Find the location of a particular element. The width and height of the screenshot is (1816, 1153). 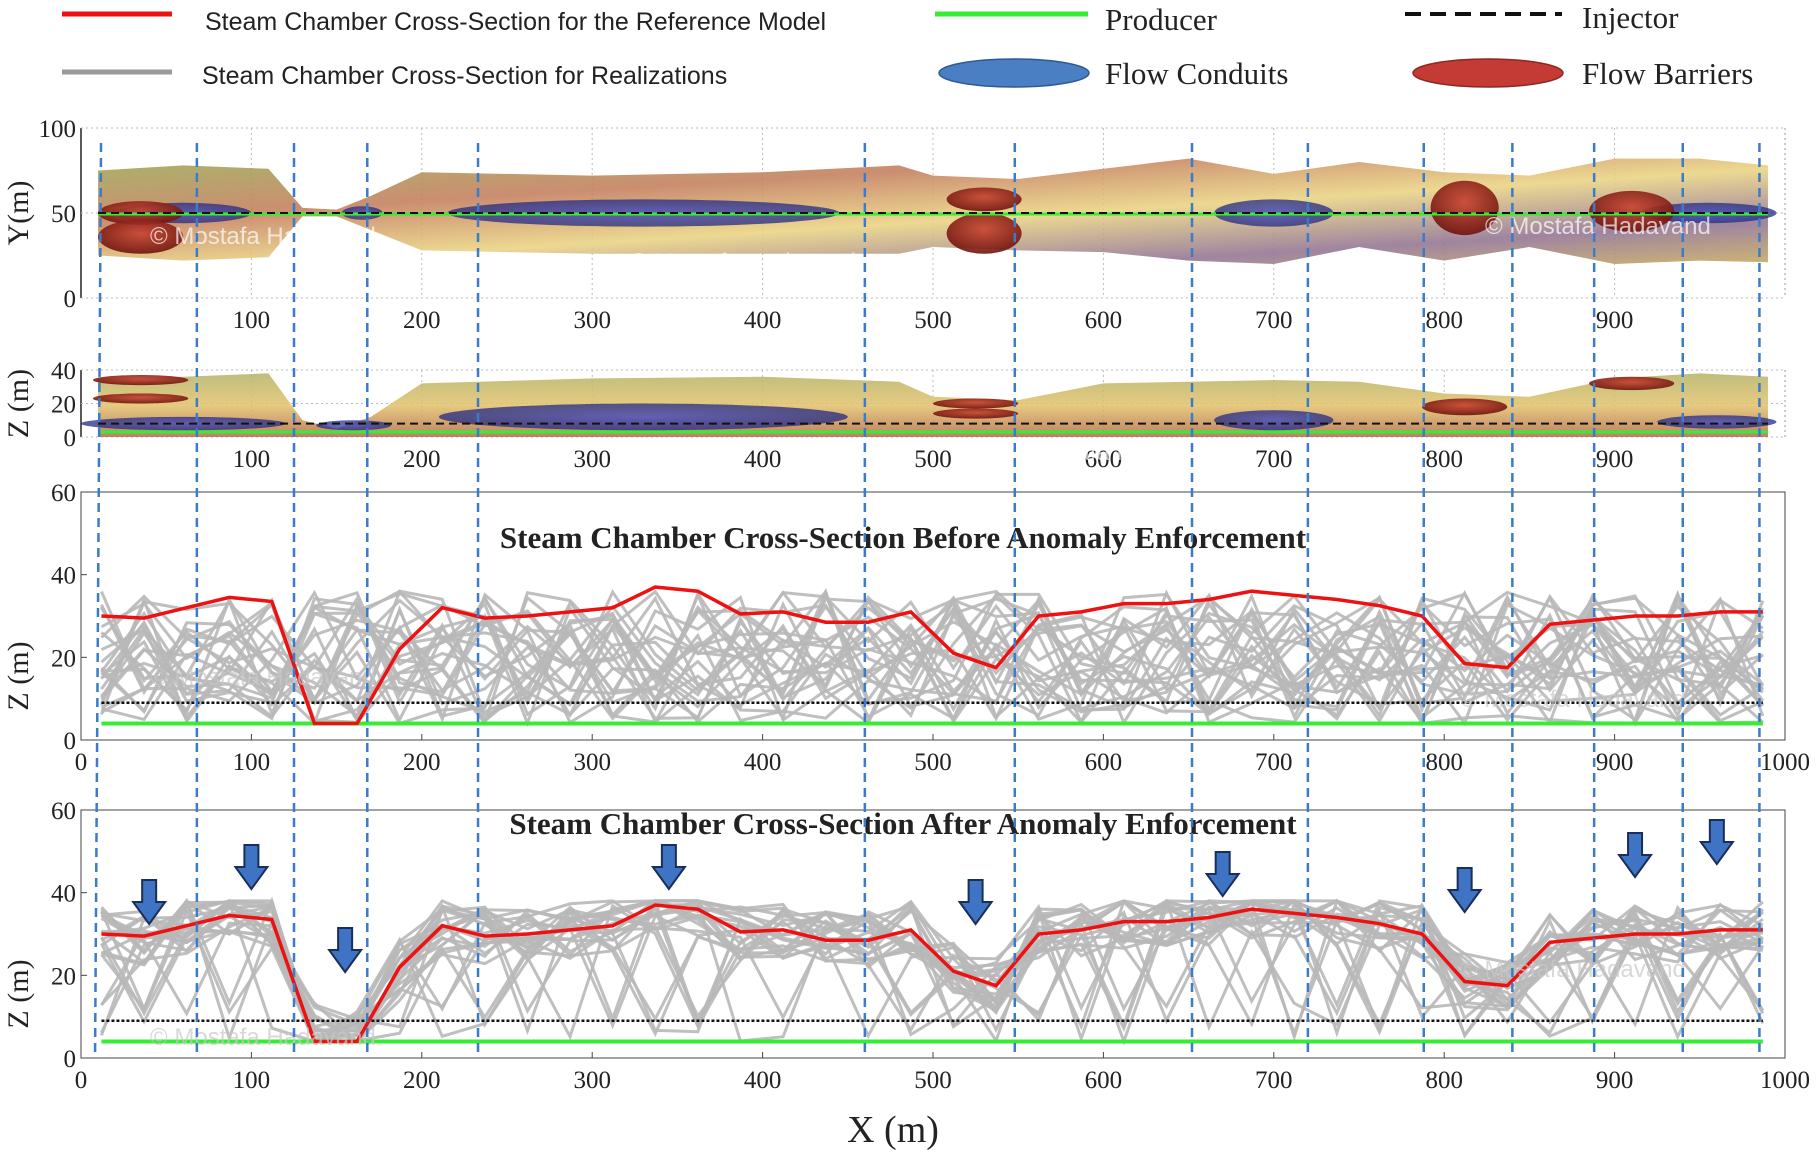

legend-producer-label: Producer is located at coordinates (1161, 19).